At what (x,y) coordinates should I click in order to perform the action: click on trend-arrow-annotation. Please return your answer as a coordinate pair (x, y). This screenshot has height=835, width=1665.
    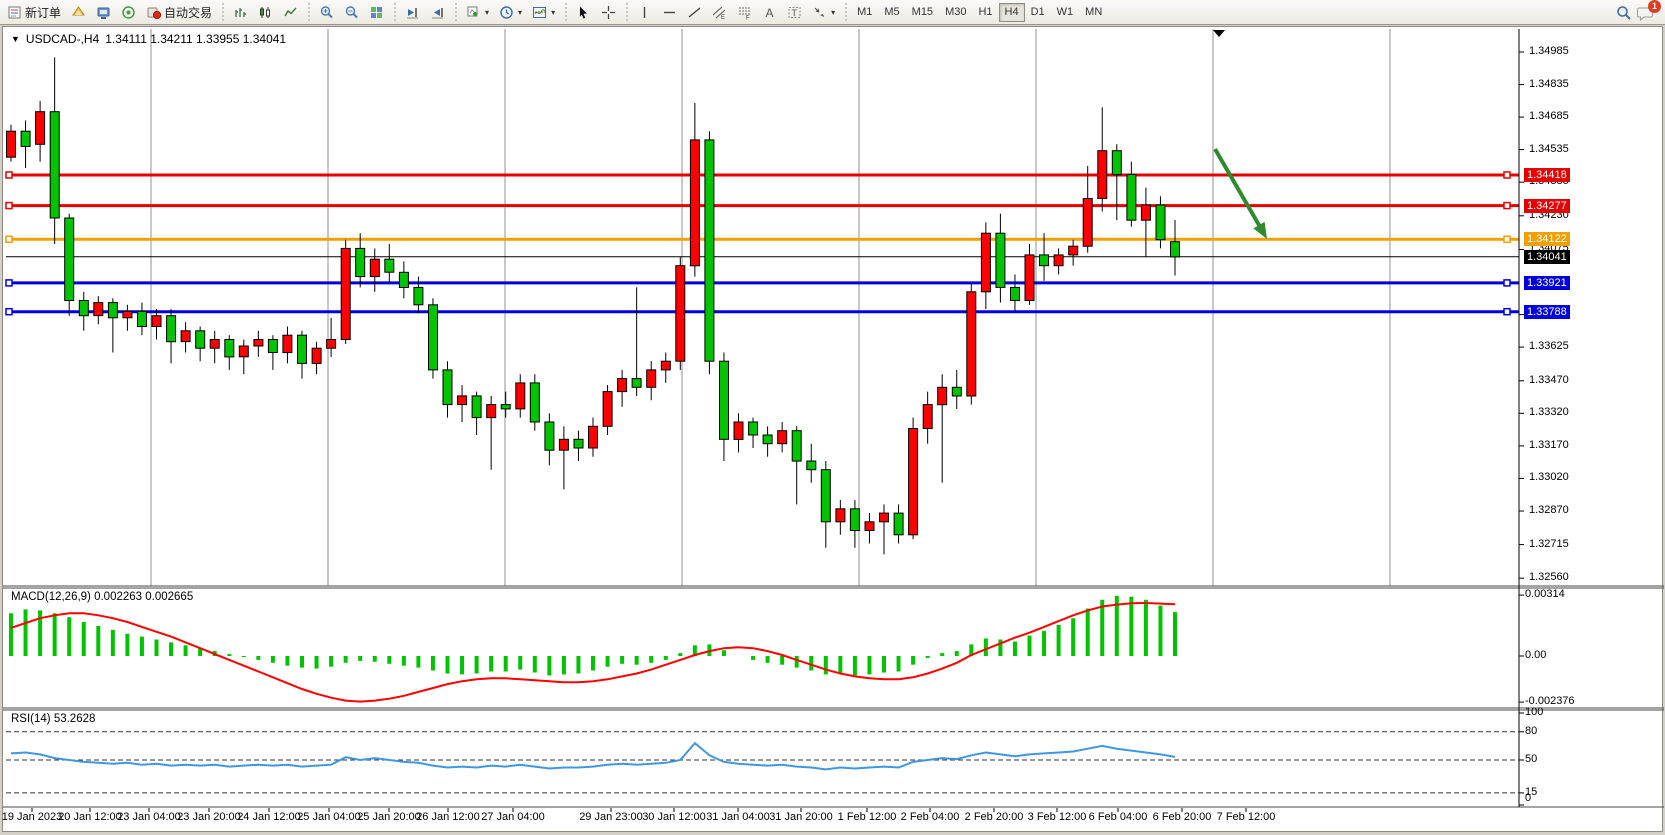
    Looking at the image, I should click on (1240, 193).